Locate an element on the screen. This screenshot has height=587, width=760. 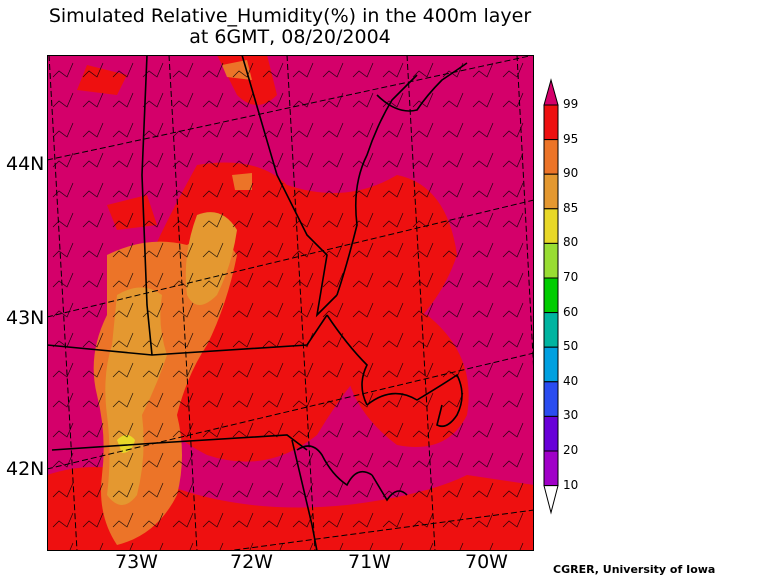
lat-label-42n: 42N is located at coordinates (25, 469).